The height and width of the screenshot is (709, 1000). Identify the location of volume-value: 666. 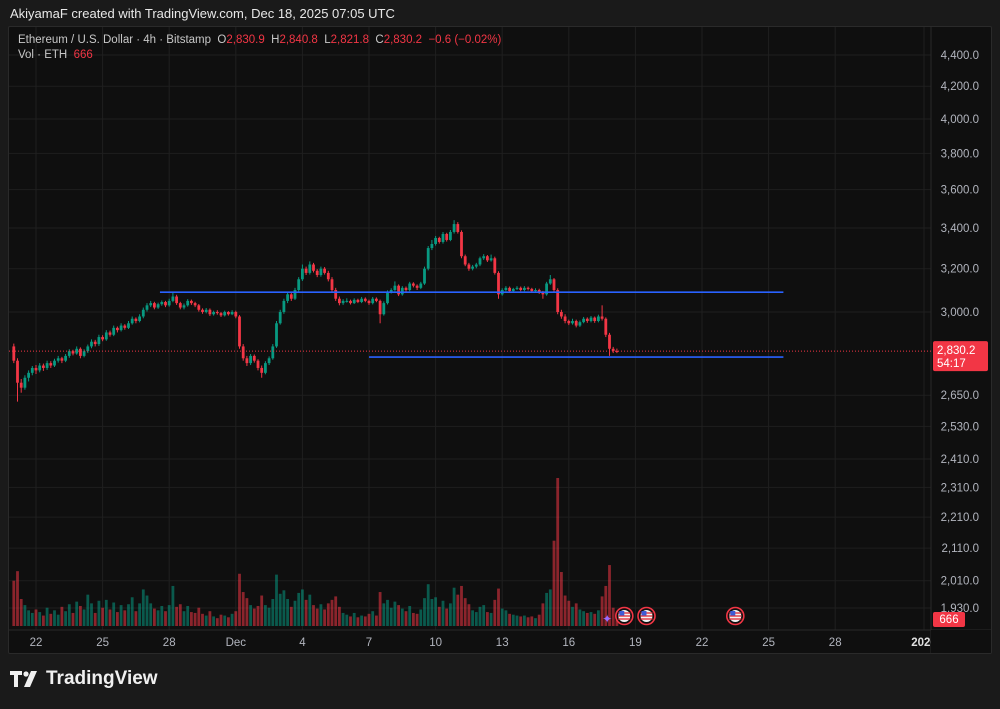
(83, 55).